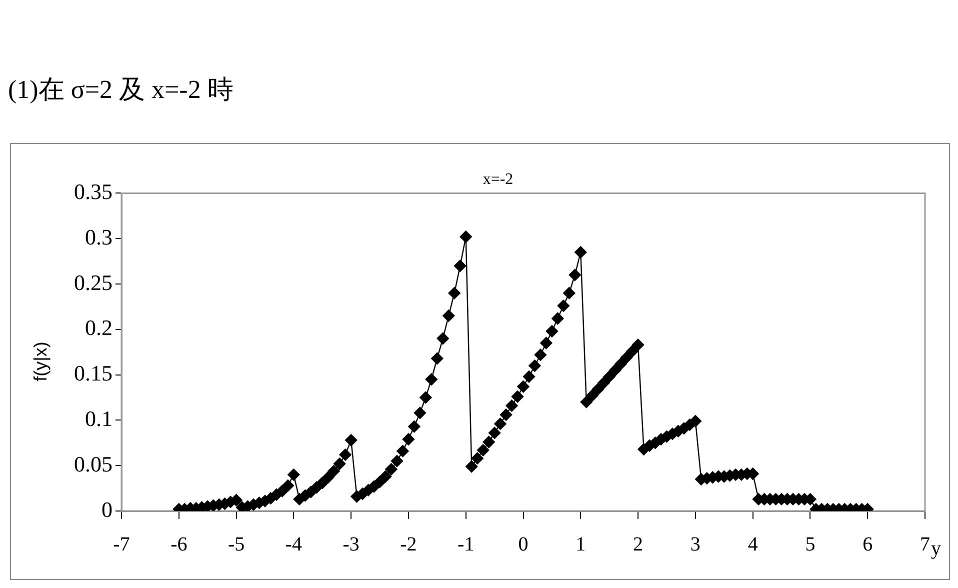 The width and height of the screenshot is (958, 588). I want to click on x-tick-label: 2, so click(638, 544).